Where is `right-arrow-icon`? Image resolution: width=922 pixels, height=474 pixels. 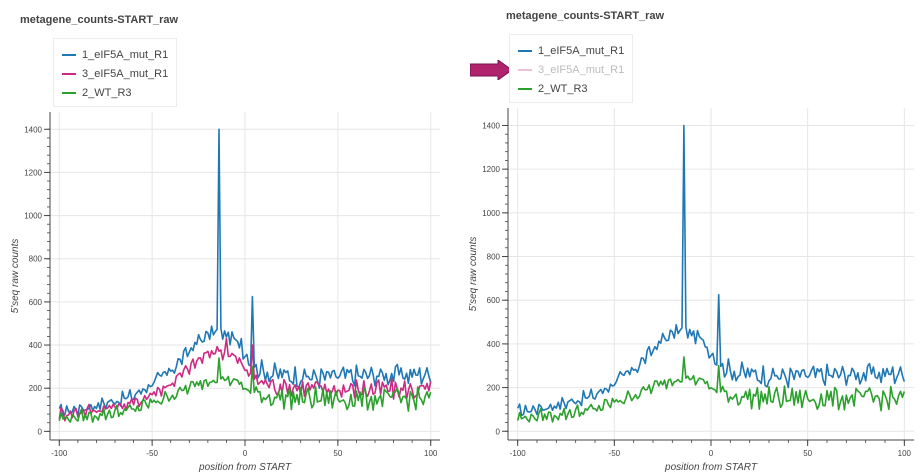
right-arrow-icon is located at coordinates (491, 70).